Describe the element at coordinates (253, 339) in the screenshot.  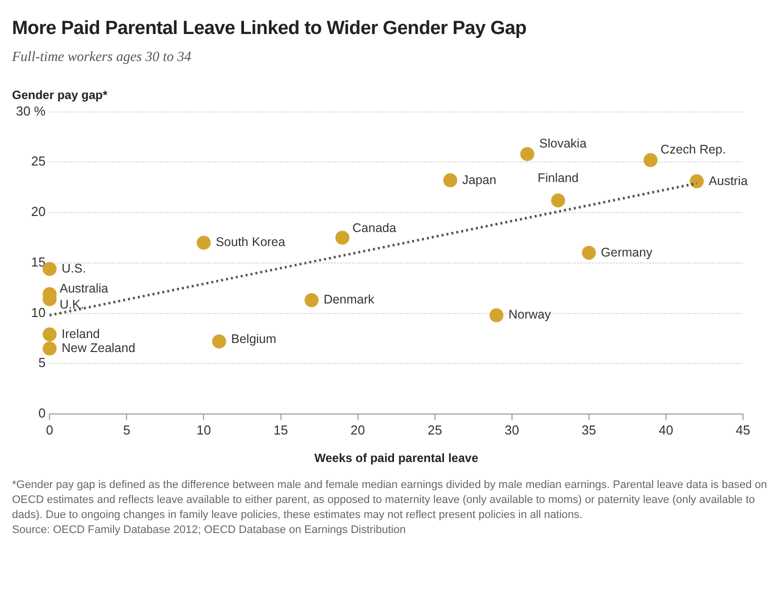
I see `annotation: Belgium` at that location.